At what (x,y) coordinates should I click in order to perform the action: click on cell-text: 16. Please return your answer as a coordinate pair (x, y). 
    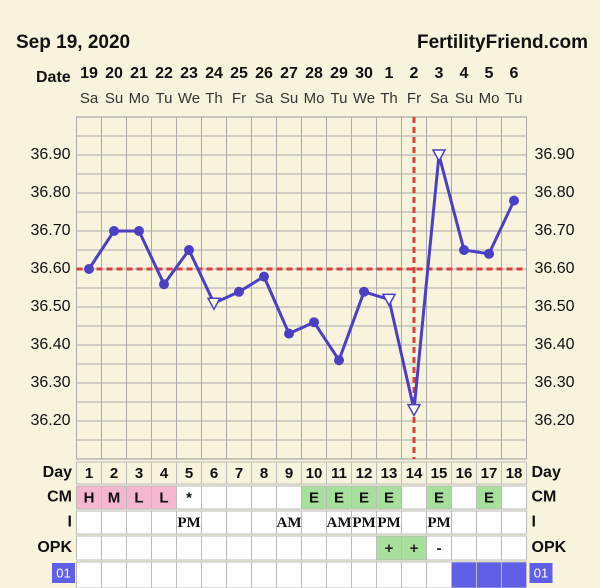
    Looking at the image, I should click on (464, 473).